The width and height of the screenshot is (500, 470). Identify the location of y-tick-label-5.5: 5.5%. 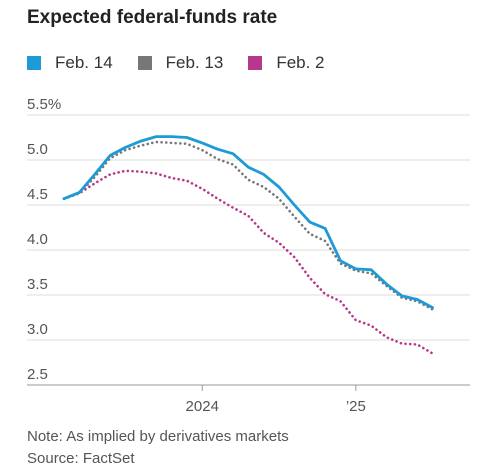
(44, 104).